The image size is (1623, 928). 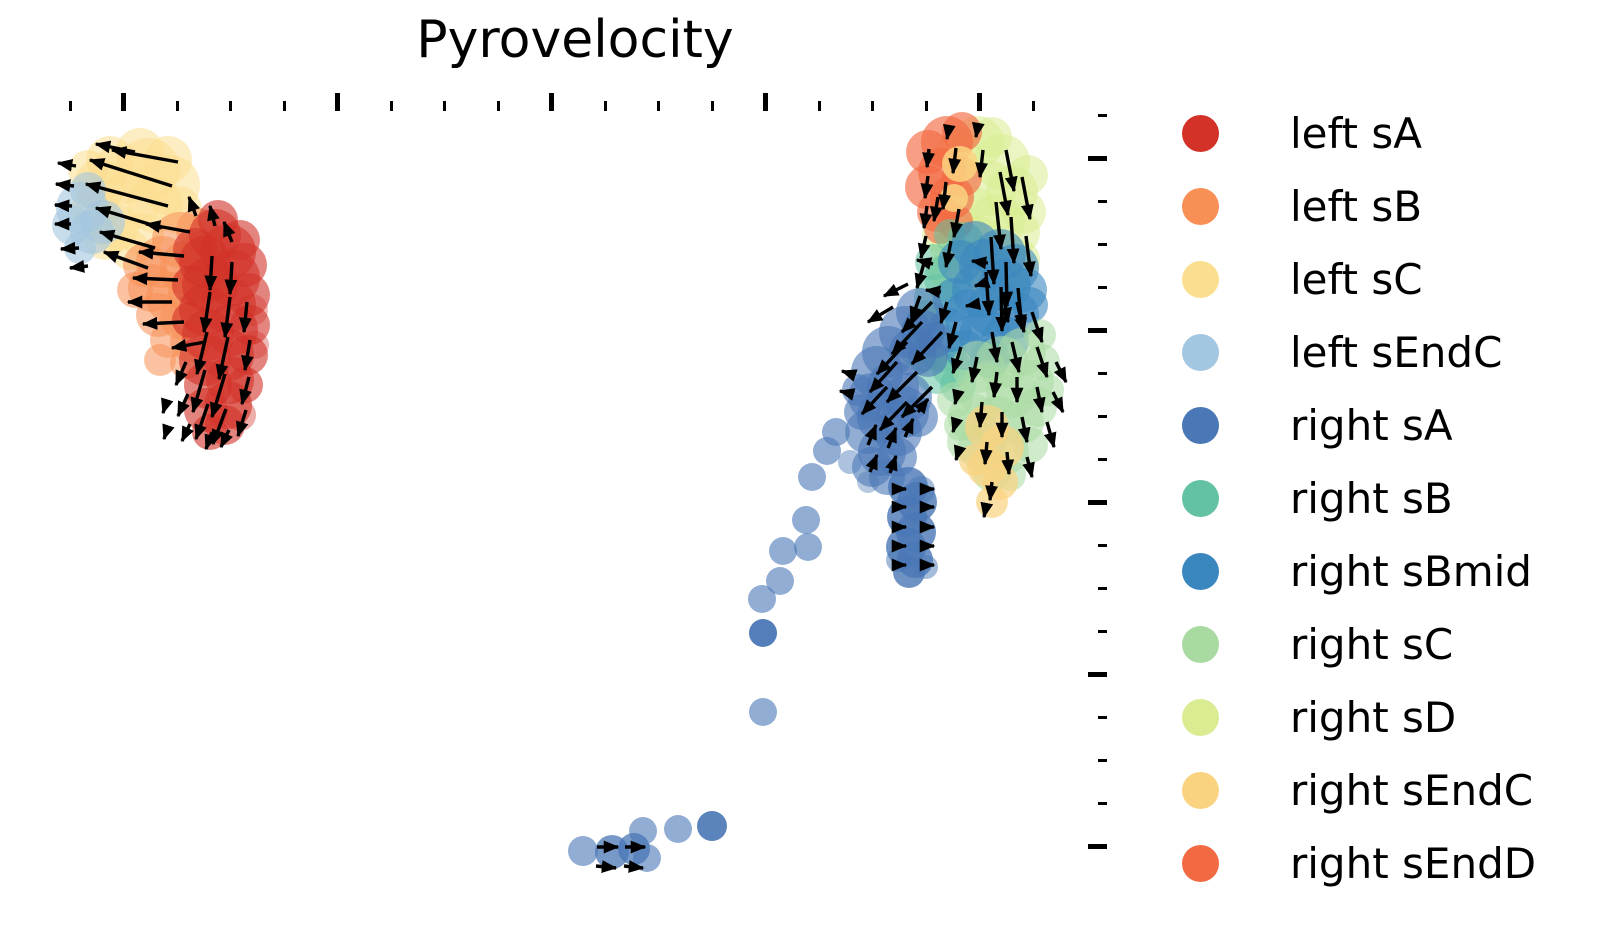 What do you see at coordinates (1413, 863) in the screenshot?
I see `legend-label: right sEndD` at bounding box center [1413, 863].